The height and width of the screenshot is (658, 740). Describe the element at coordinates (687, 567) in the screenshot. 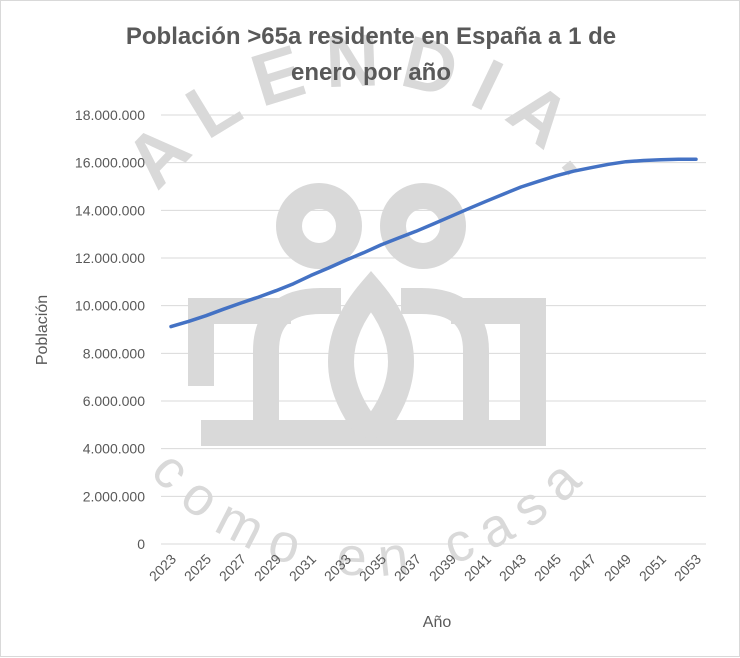

I see `x-tick-label: 2053` at that location.